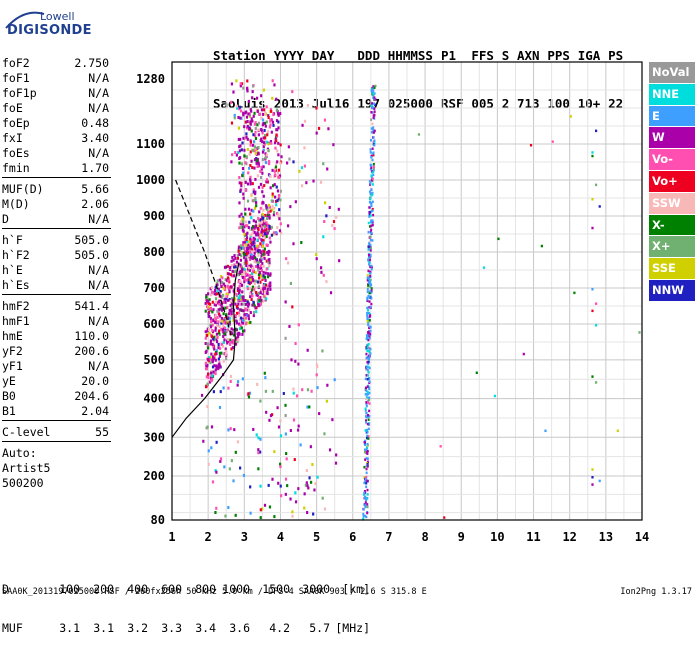 The height and width of the screenshot is (648, 700). I want to click on echo-point-1911, so click(323, 237).